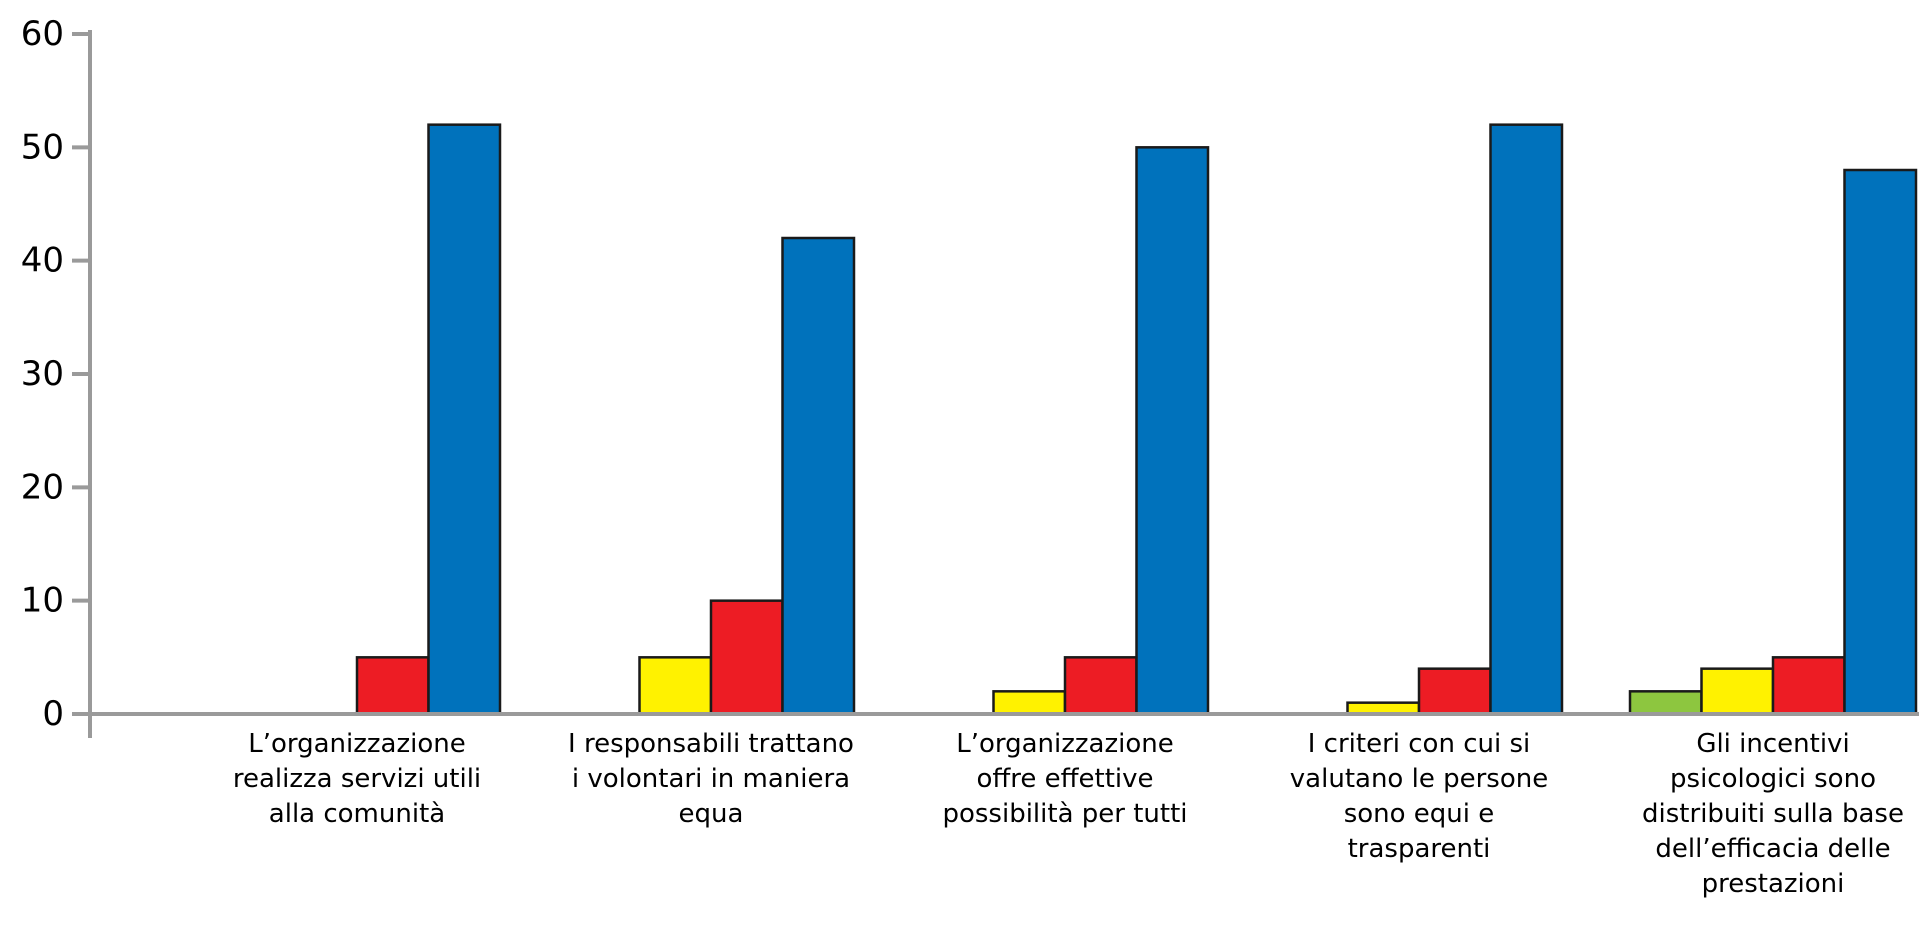 The width and height of the screenshot is (1919, 933). I want to click on y-tick-label: 10, so click(42, 601).